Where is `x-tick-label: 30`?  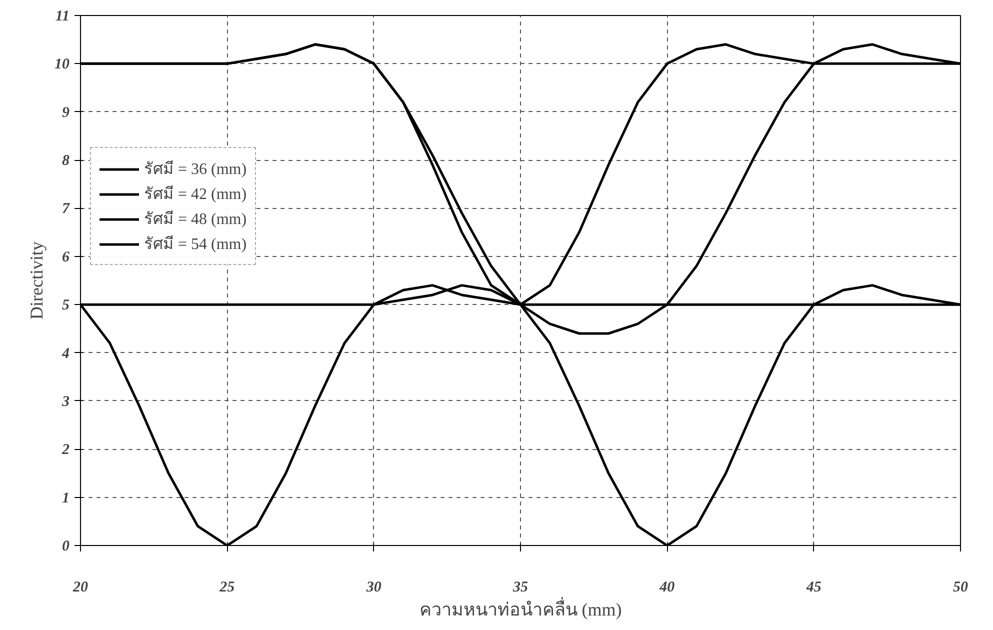 x-tick-label: 30 is located at coordinates (373, 588).